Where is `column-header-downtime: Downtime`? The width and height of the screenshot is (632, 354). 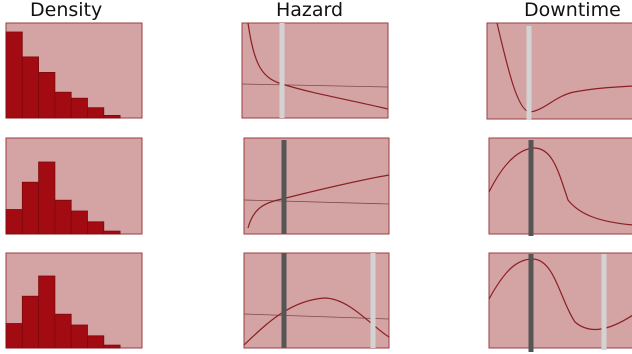
column-header-downtime: Downtime is located at coordinates (572, 10).